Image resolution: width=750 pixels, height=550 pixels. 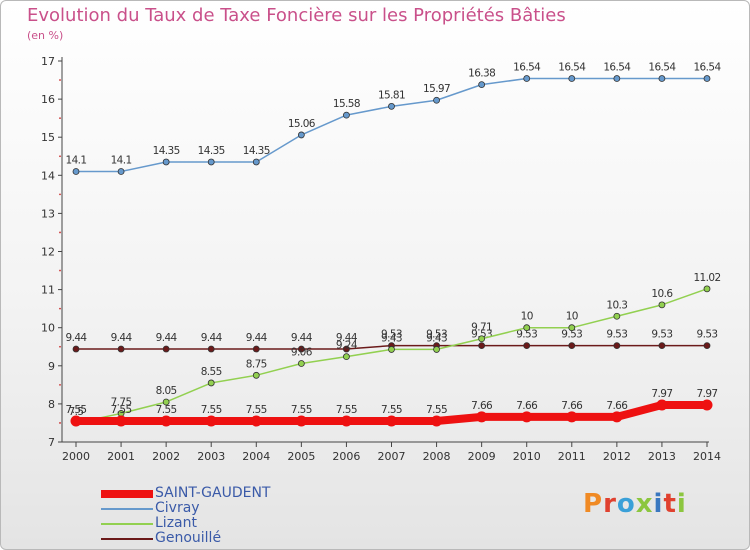 I want to click on legend-swatch-saint-gaudent, so click(x=127, y=494).